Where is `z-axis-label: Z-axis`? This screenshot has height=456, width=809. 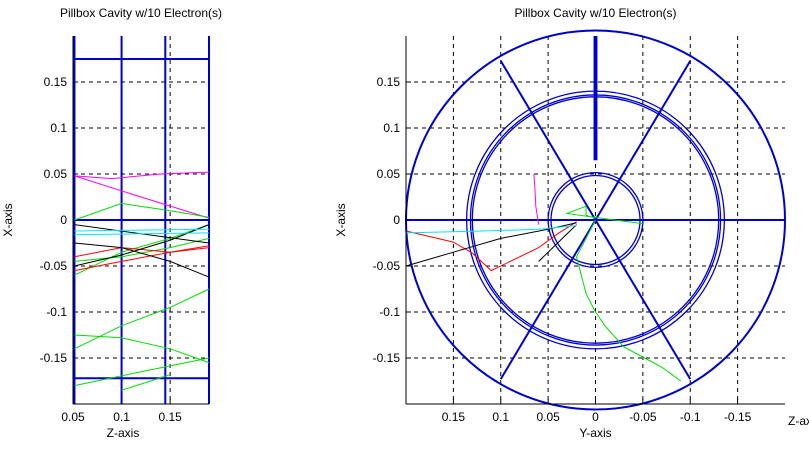
z-axis-label: Z-axis is located at coordinates (798, 421).